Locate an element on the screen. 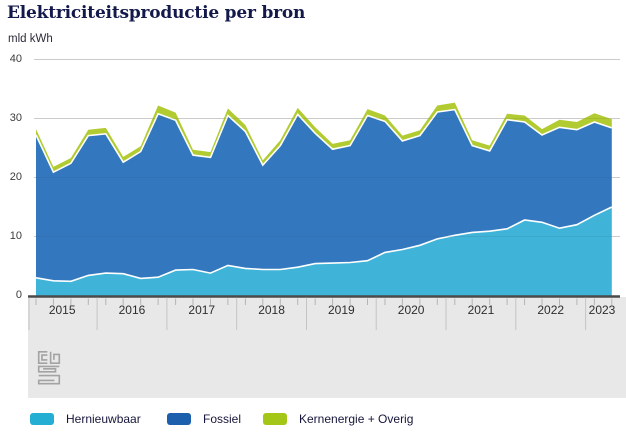  x-axis-year-label: 2022 is located at coordinates (551, 310).